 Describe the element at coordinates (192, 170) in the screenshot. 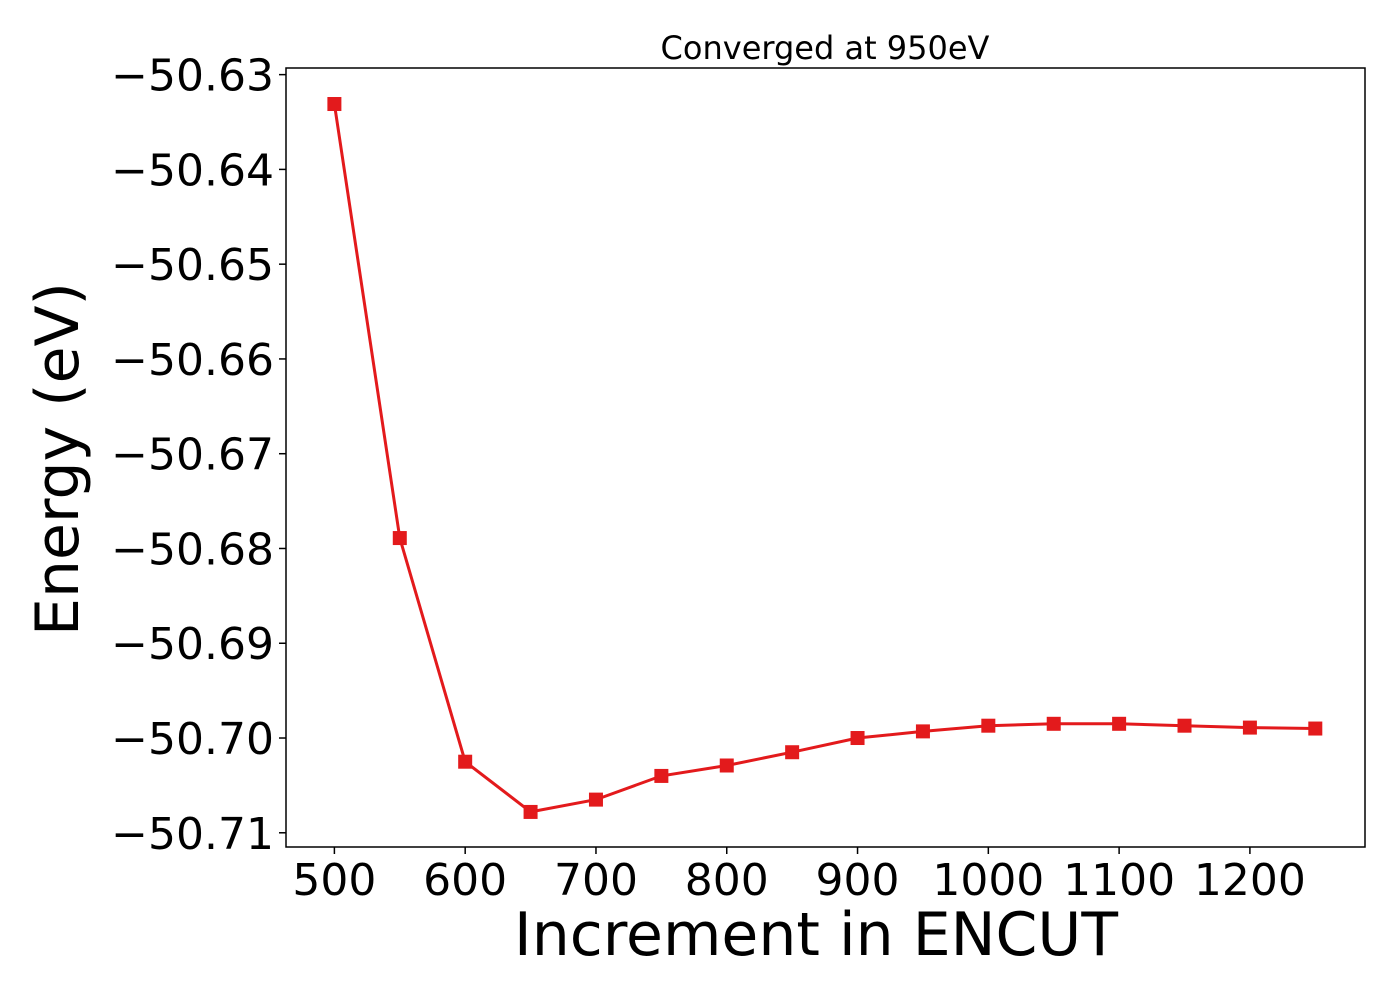

I see `y-tick-label: −50.64` at that location.